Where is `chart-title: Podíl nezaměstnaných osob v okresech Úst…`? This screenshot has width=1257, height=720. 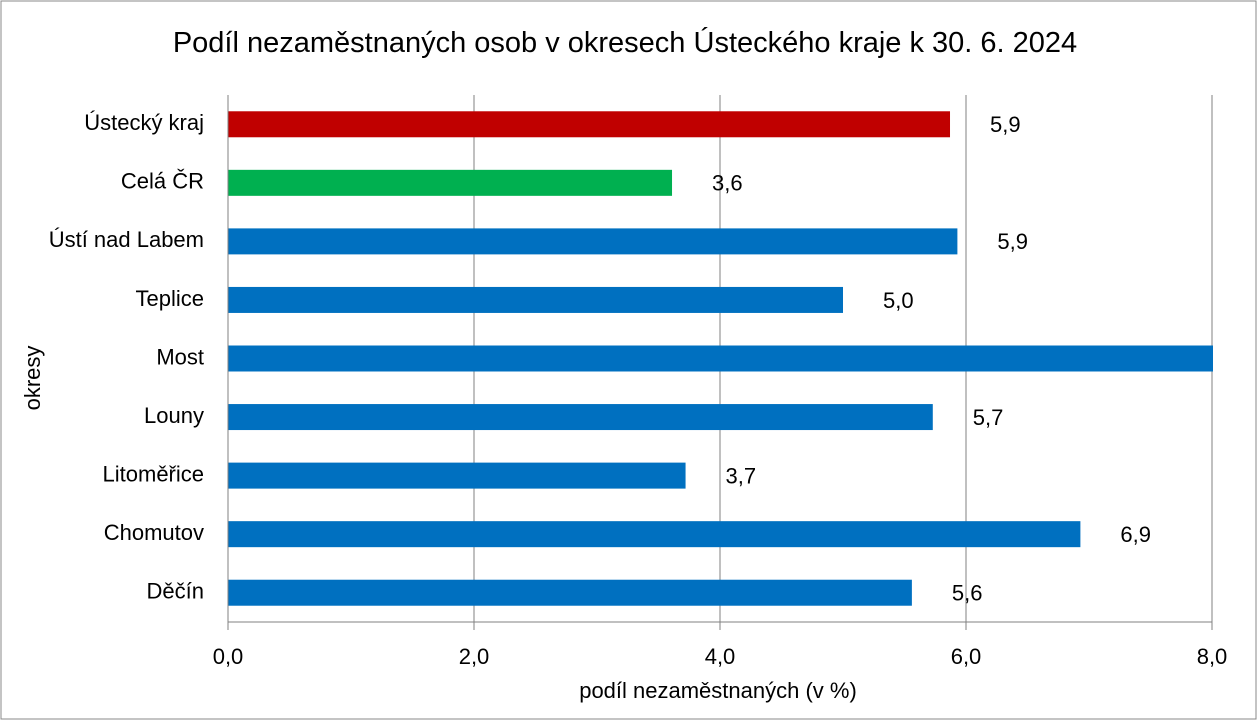
chart-title: Podíl nezaměstnaných osob v okresech Úst… is located at coordinates (625, 43).